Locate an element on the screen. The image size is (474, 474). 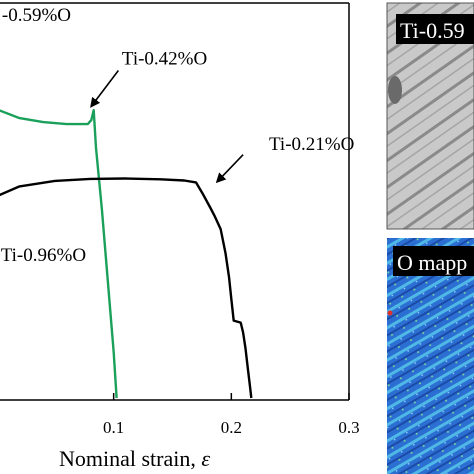
x-tick-label-1: 0.2 is located at coordinates (231, 427).